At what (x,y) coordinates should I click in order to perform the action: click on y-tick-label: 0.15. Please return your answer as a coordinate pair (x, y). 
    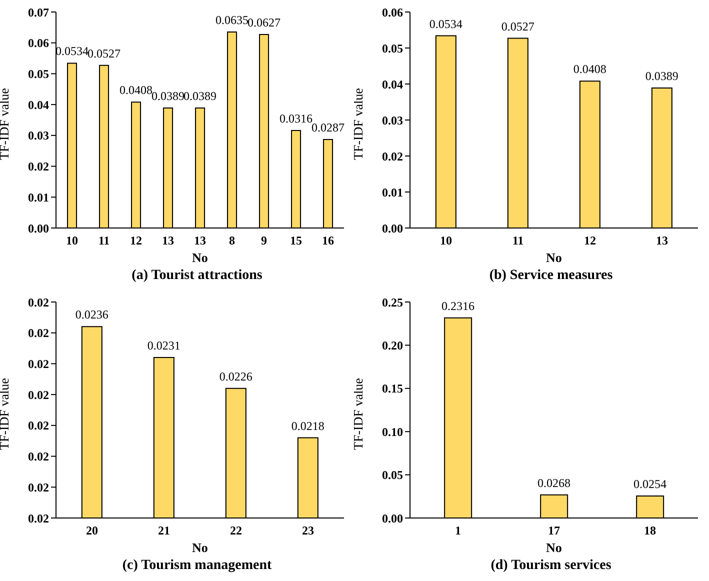
    Looking at the image, I should click on (392, 389).